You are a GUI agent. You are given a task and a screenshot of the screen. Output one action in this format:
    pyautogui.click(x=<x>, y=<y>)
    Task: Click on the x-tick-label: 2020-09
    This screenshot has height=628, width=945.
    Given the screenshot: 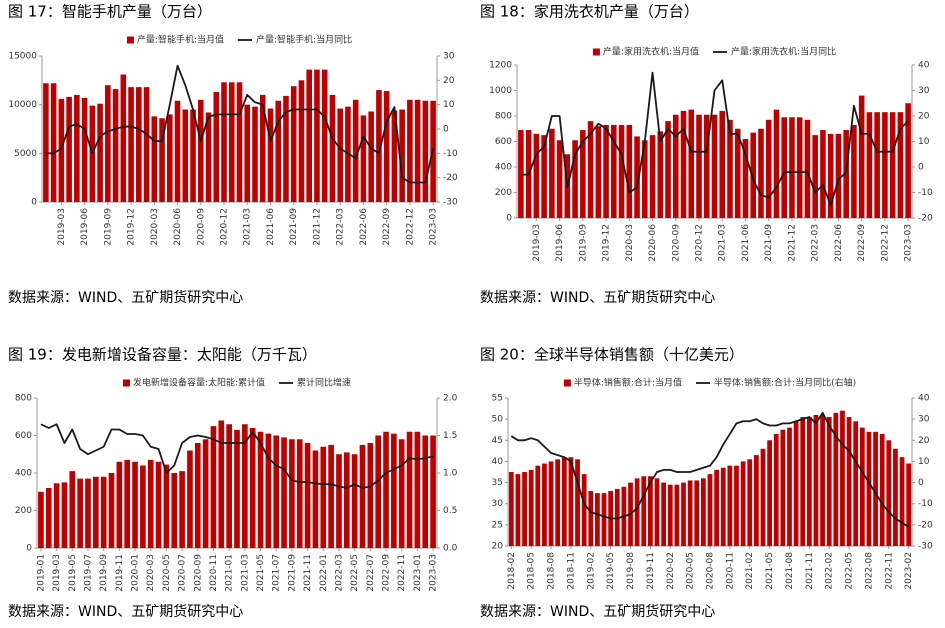 What is the action you would take?
    pyautogui.click(x=676, y=243)
    